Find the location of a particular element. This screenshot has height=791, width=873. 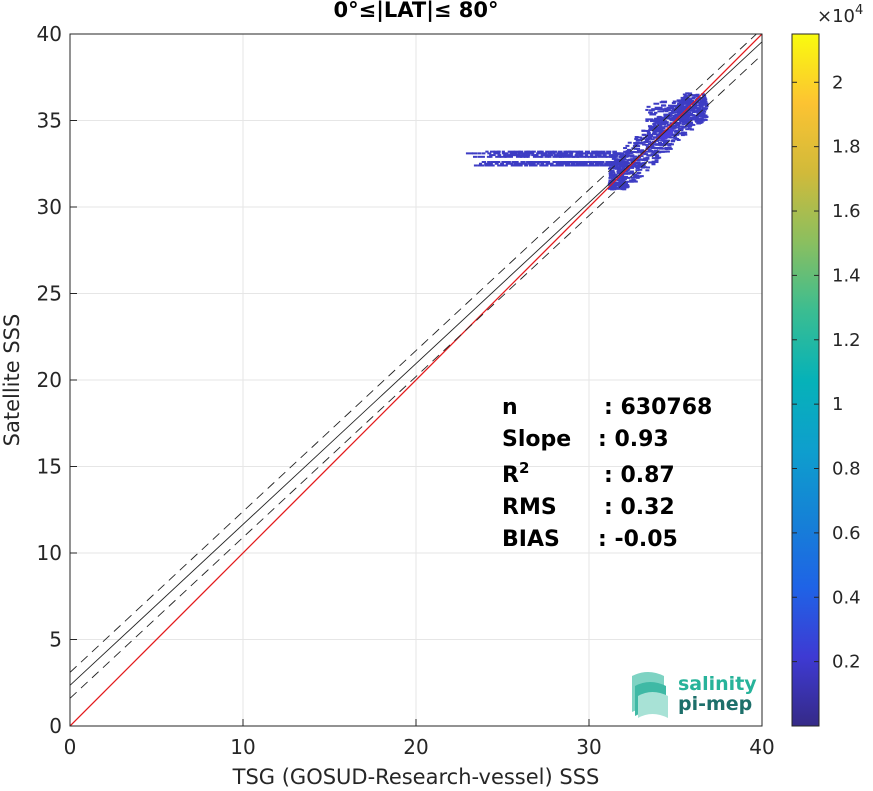

salinity-wave-icon is located at coordinates (650, 695).